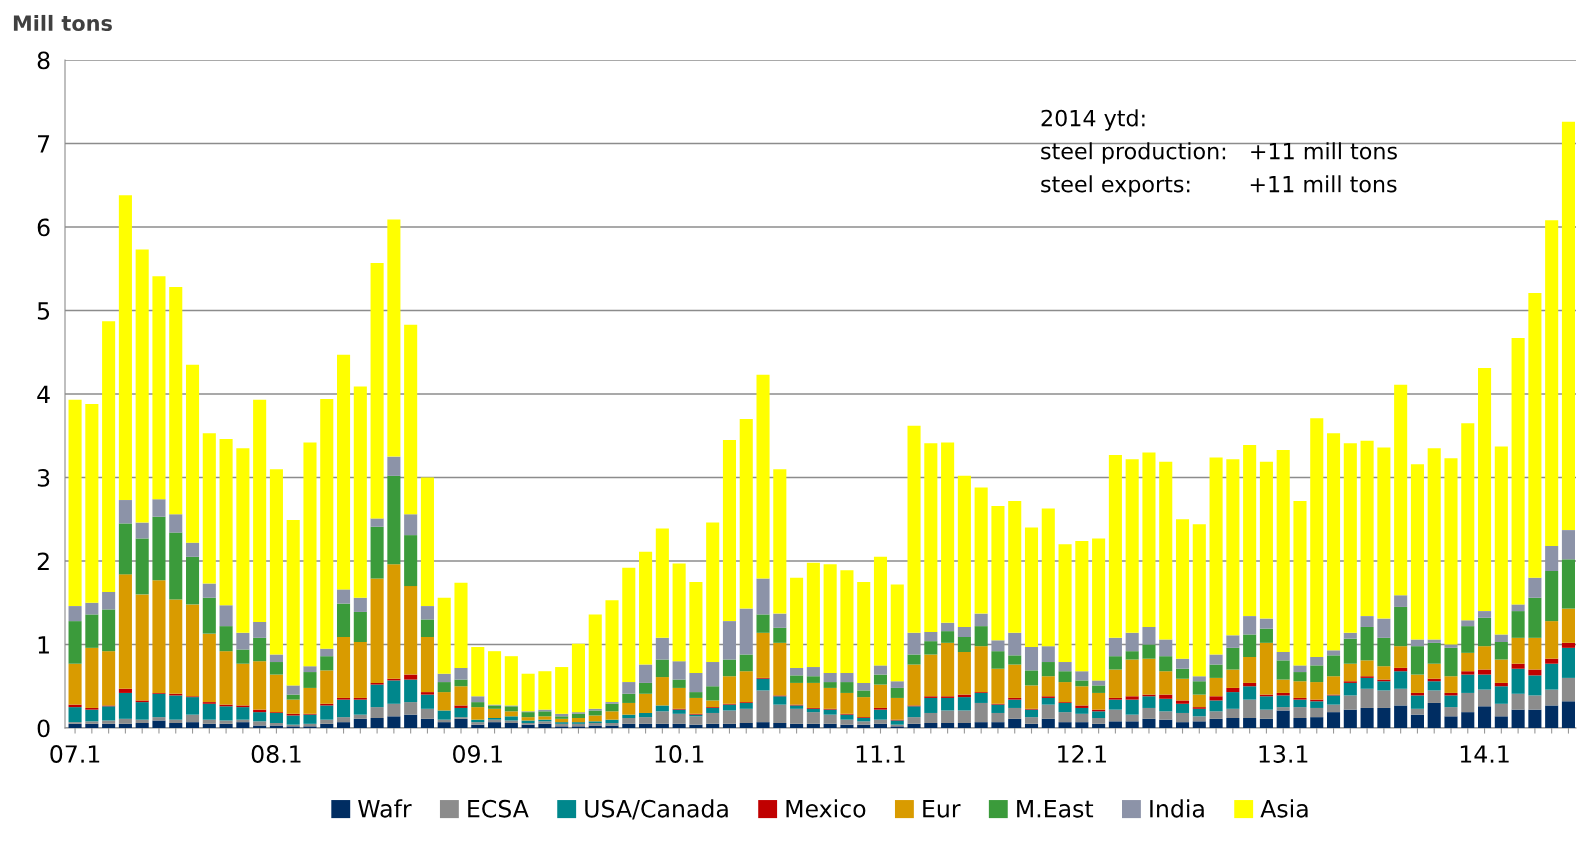  Describe the element at coordinates (942, 809) in the screenshot. I see `legend-label: Eur` at that location.